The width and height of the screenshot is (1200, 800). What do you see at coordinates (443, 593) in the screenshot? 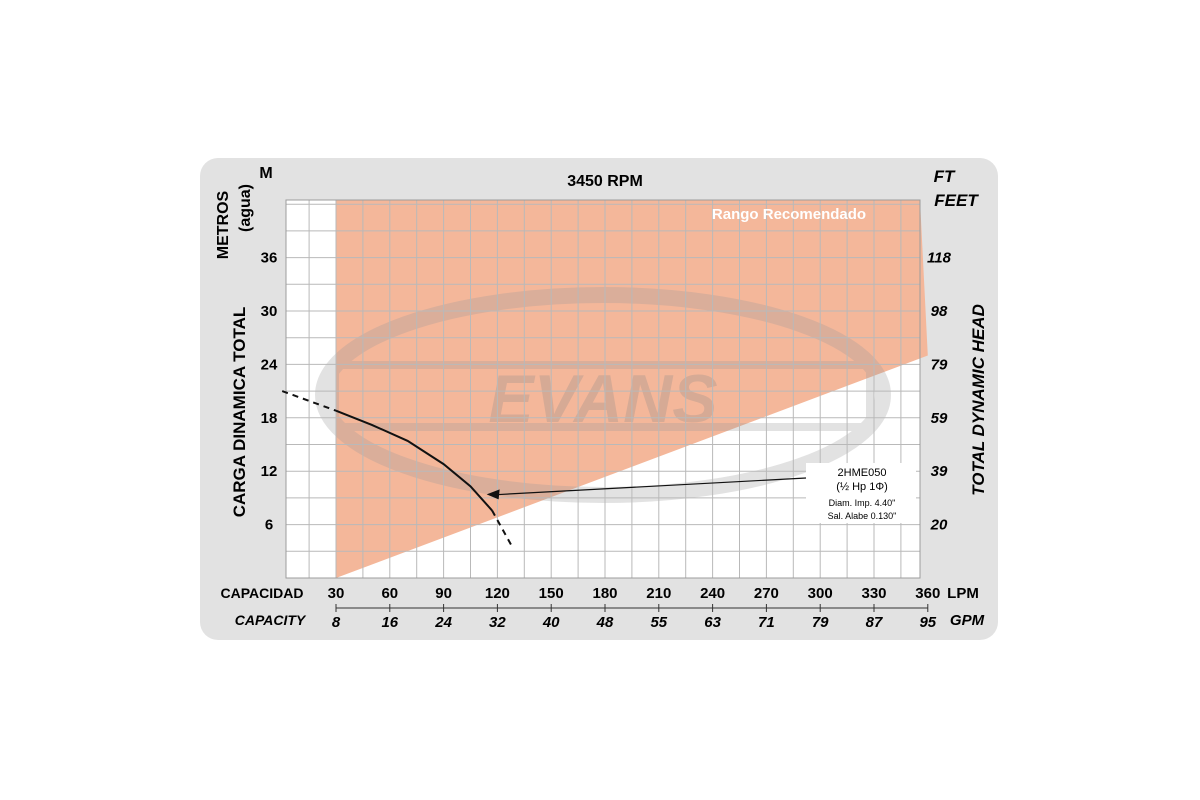
I see `x-lpm-tick-label: 90` at bounding box center [443, 593].